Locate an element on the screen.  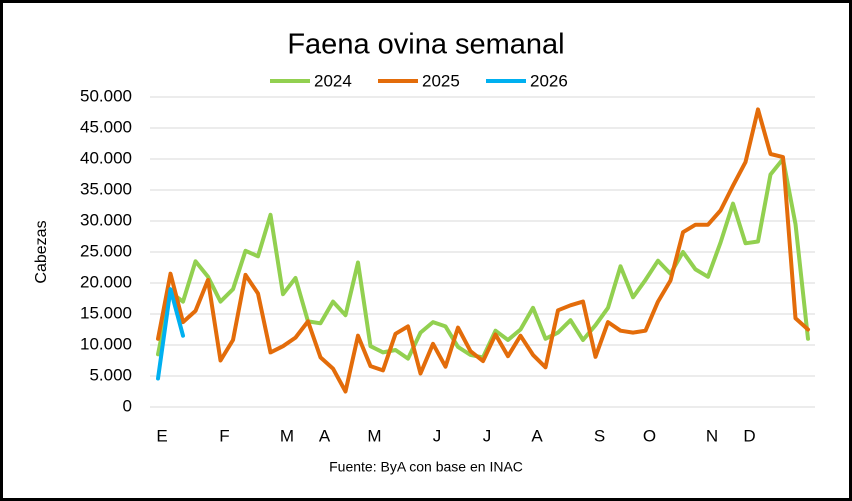
data-line is located at coordinates (170, 334).